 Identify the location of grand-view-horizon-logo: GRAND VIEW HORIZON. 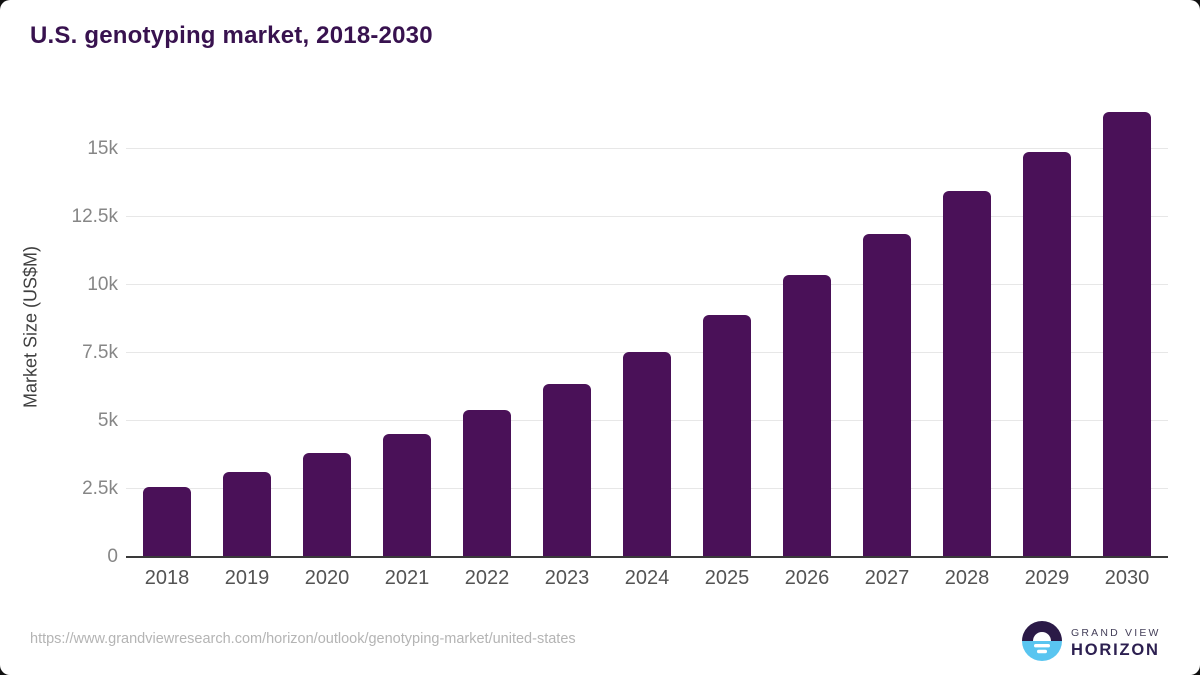
(1091, 643).